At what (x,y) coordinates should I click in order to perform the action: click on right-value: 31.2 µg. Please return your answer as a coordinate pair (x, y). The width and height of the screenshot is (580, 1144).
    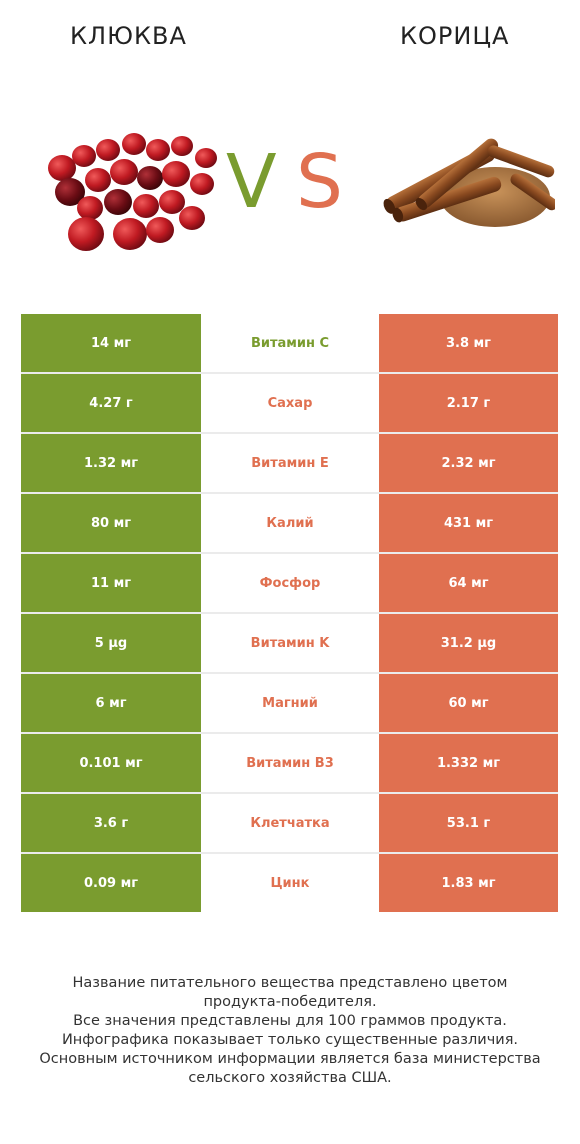
    Looking at the image, I should click on (468, 643).